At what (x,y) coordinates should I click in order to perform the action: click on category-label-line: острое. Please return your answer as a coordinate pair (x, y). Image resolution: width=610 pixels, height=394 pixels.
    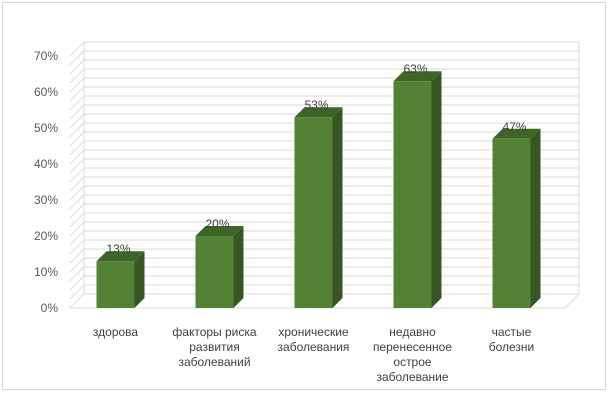
    Looking at the image, I should click on (412, 362).